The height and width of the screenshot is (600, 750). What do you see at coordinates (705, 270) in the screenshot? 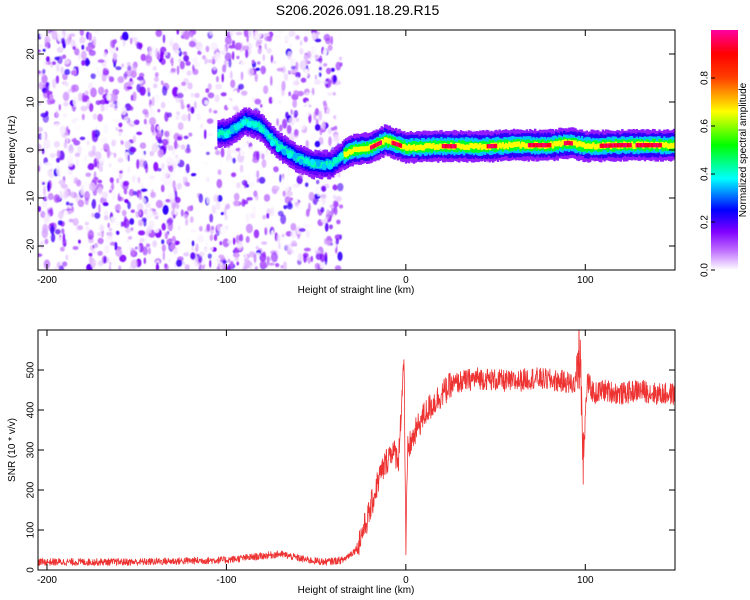
I see `colorbar-tick-label: 0.0` at bounding box center [705, 270].